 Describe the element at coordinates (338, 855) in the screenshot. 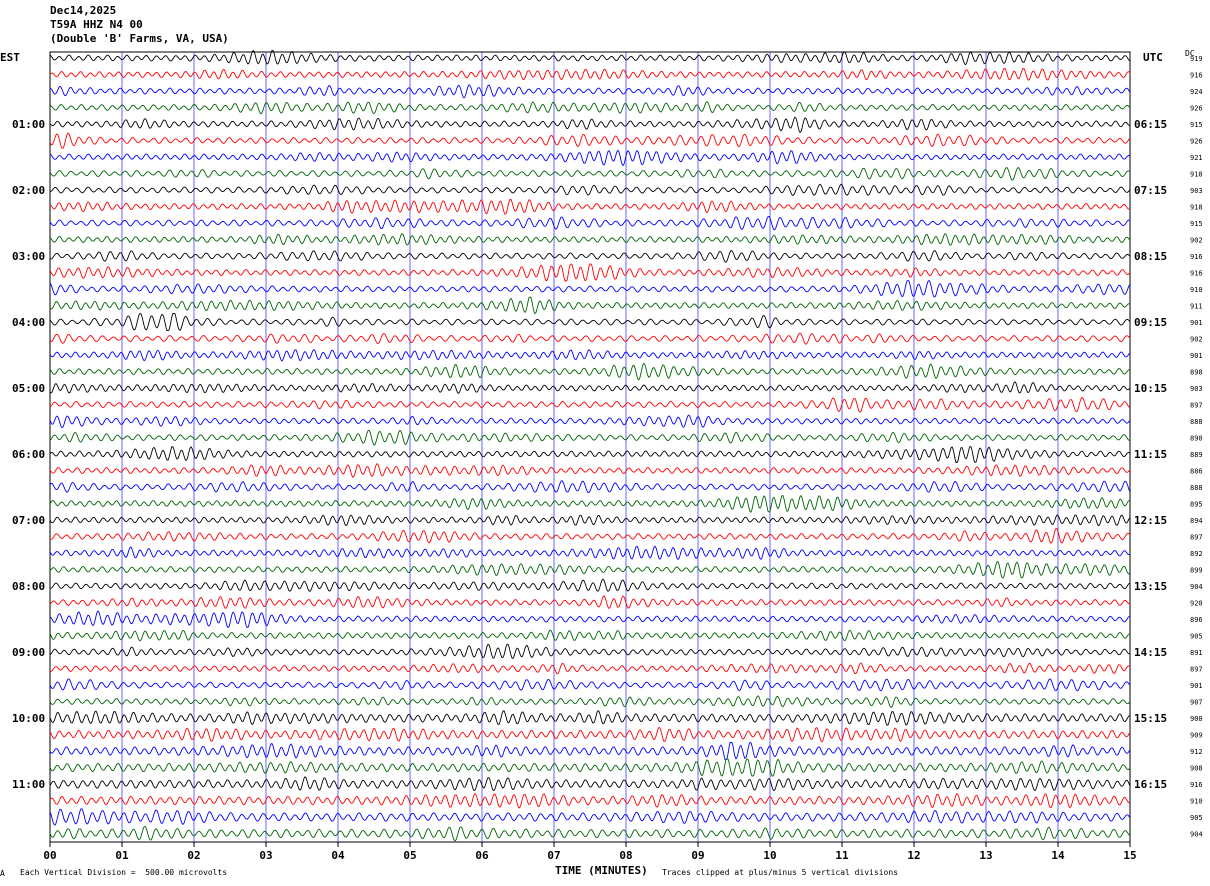

I see `x-tick-label: 04` at that location.